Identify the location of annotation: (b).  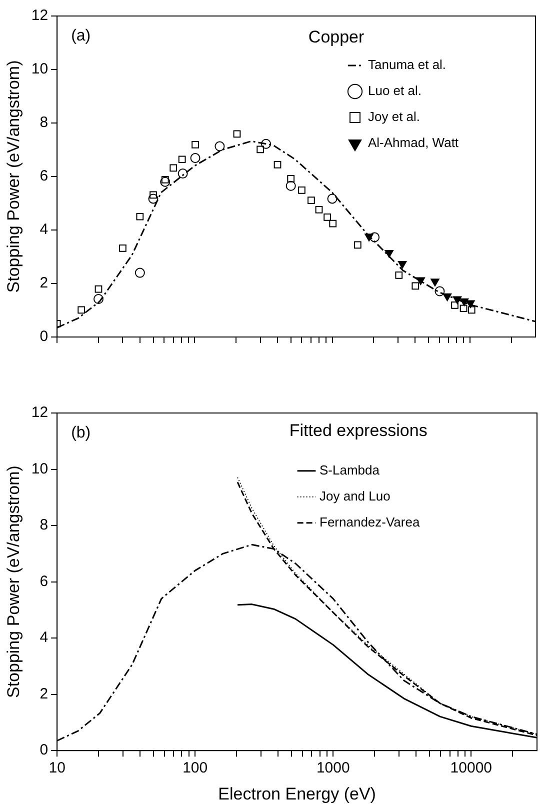
(81, 433).